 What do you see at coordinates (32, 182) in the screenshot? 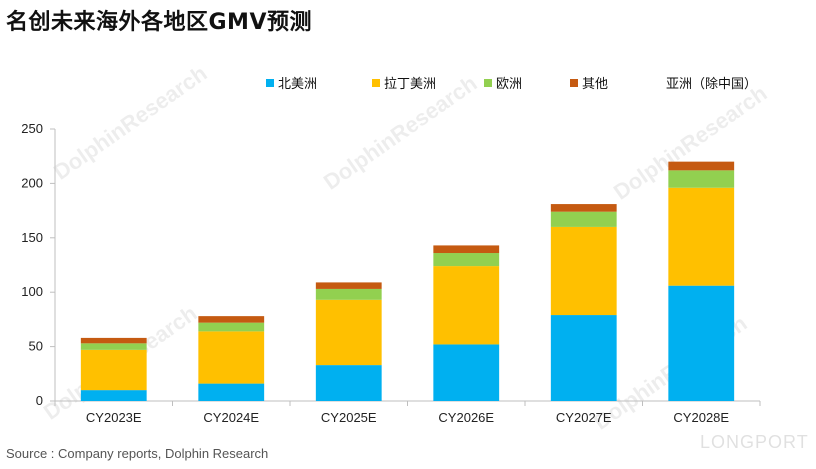
I see `y-tick-label: 200` at bounding box center [32, 182].